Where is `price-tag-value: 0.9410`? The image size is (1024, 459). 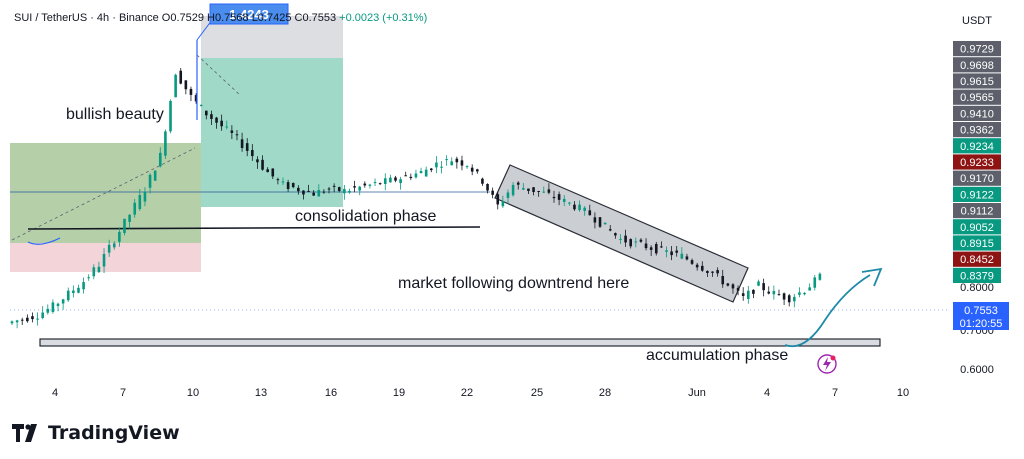 price-tag-value: 0.9410 is located at coordinates (977, 114).